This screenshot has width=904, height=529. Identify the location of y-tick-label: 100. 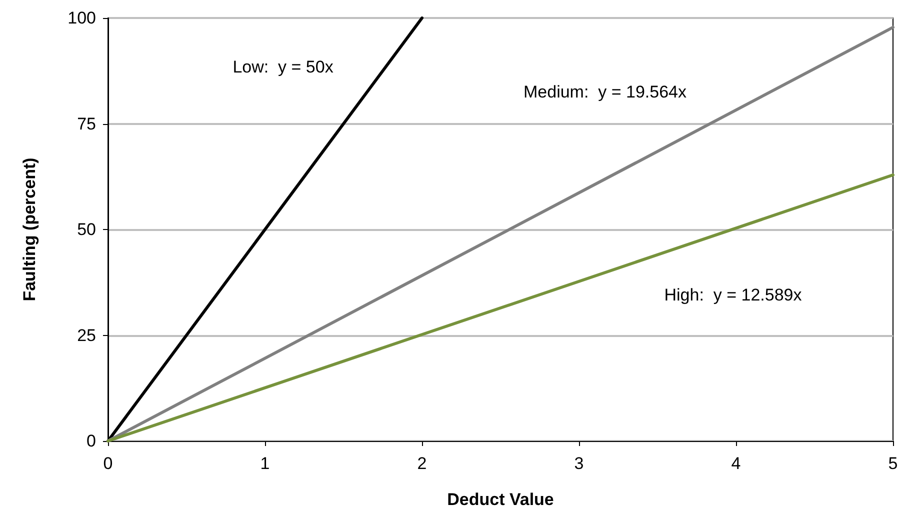
(82, 18).